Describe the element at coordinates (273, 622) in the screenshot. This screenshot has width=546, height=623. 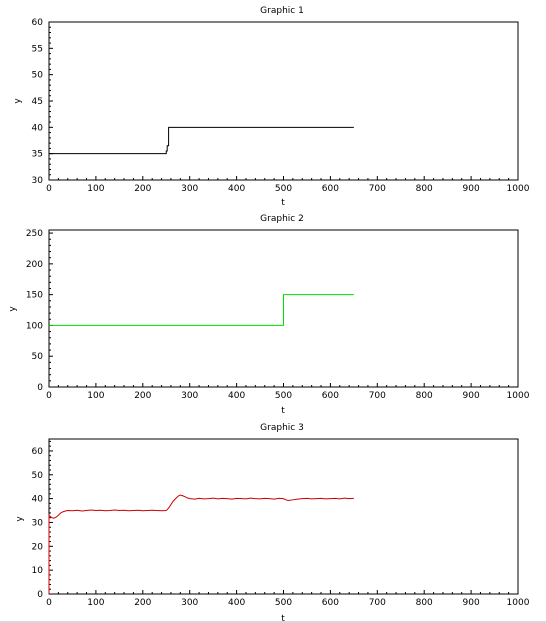
I see `window-bottom-edge` at that location.